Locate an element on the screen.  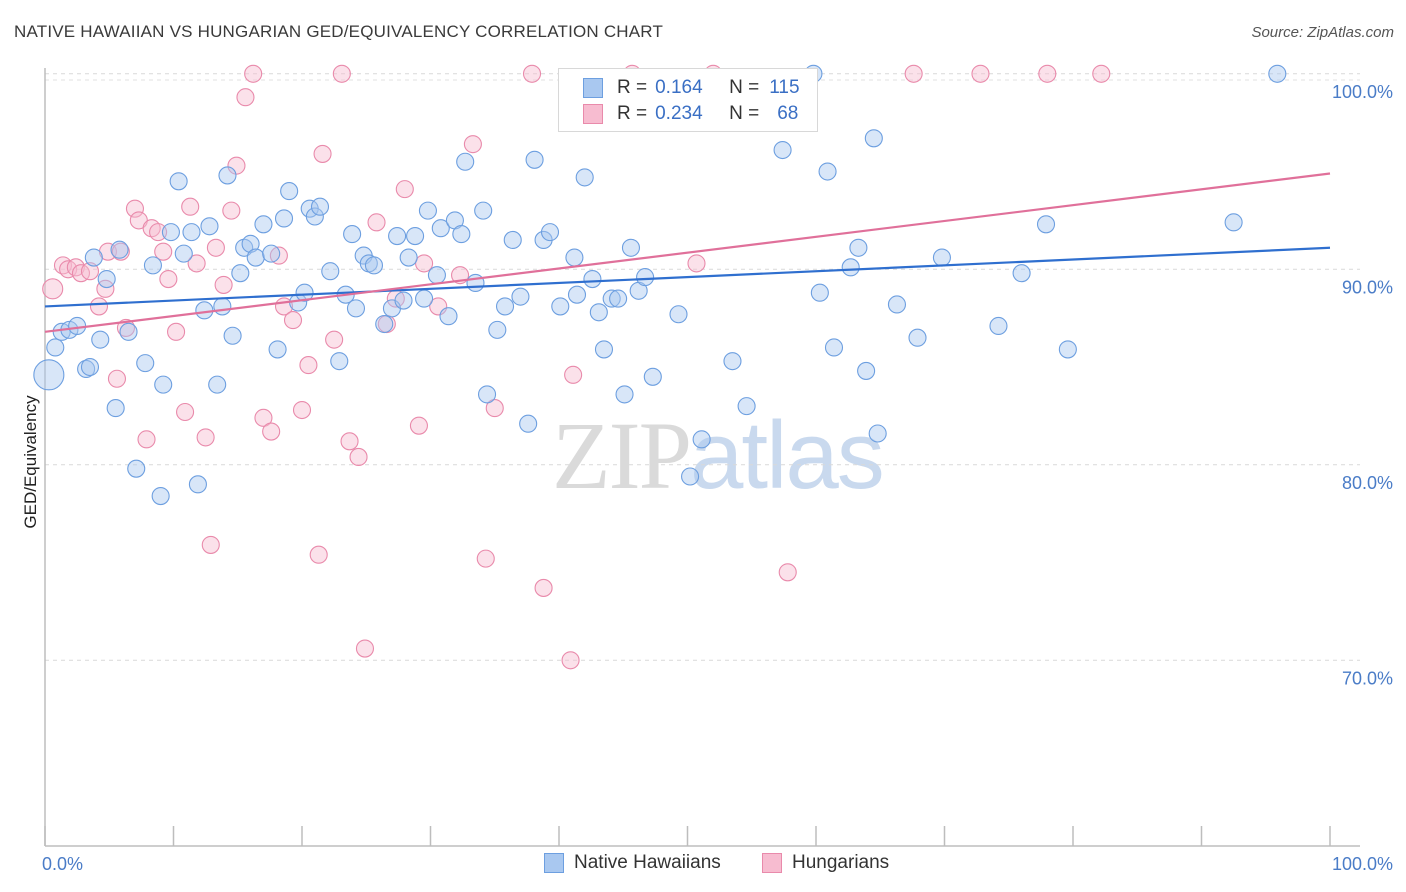
legend-n-value: 115 is located at coordinates (784, 87).